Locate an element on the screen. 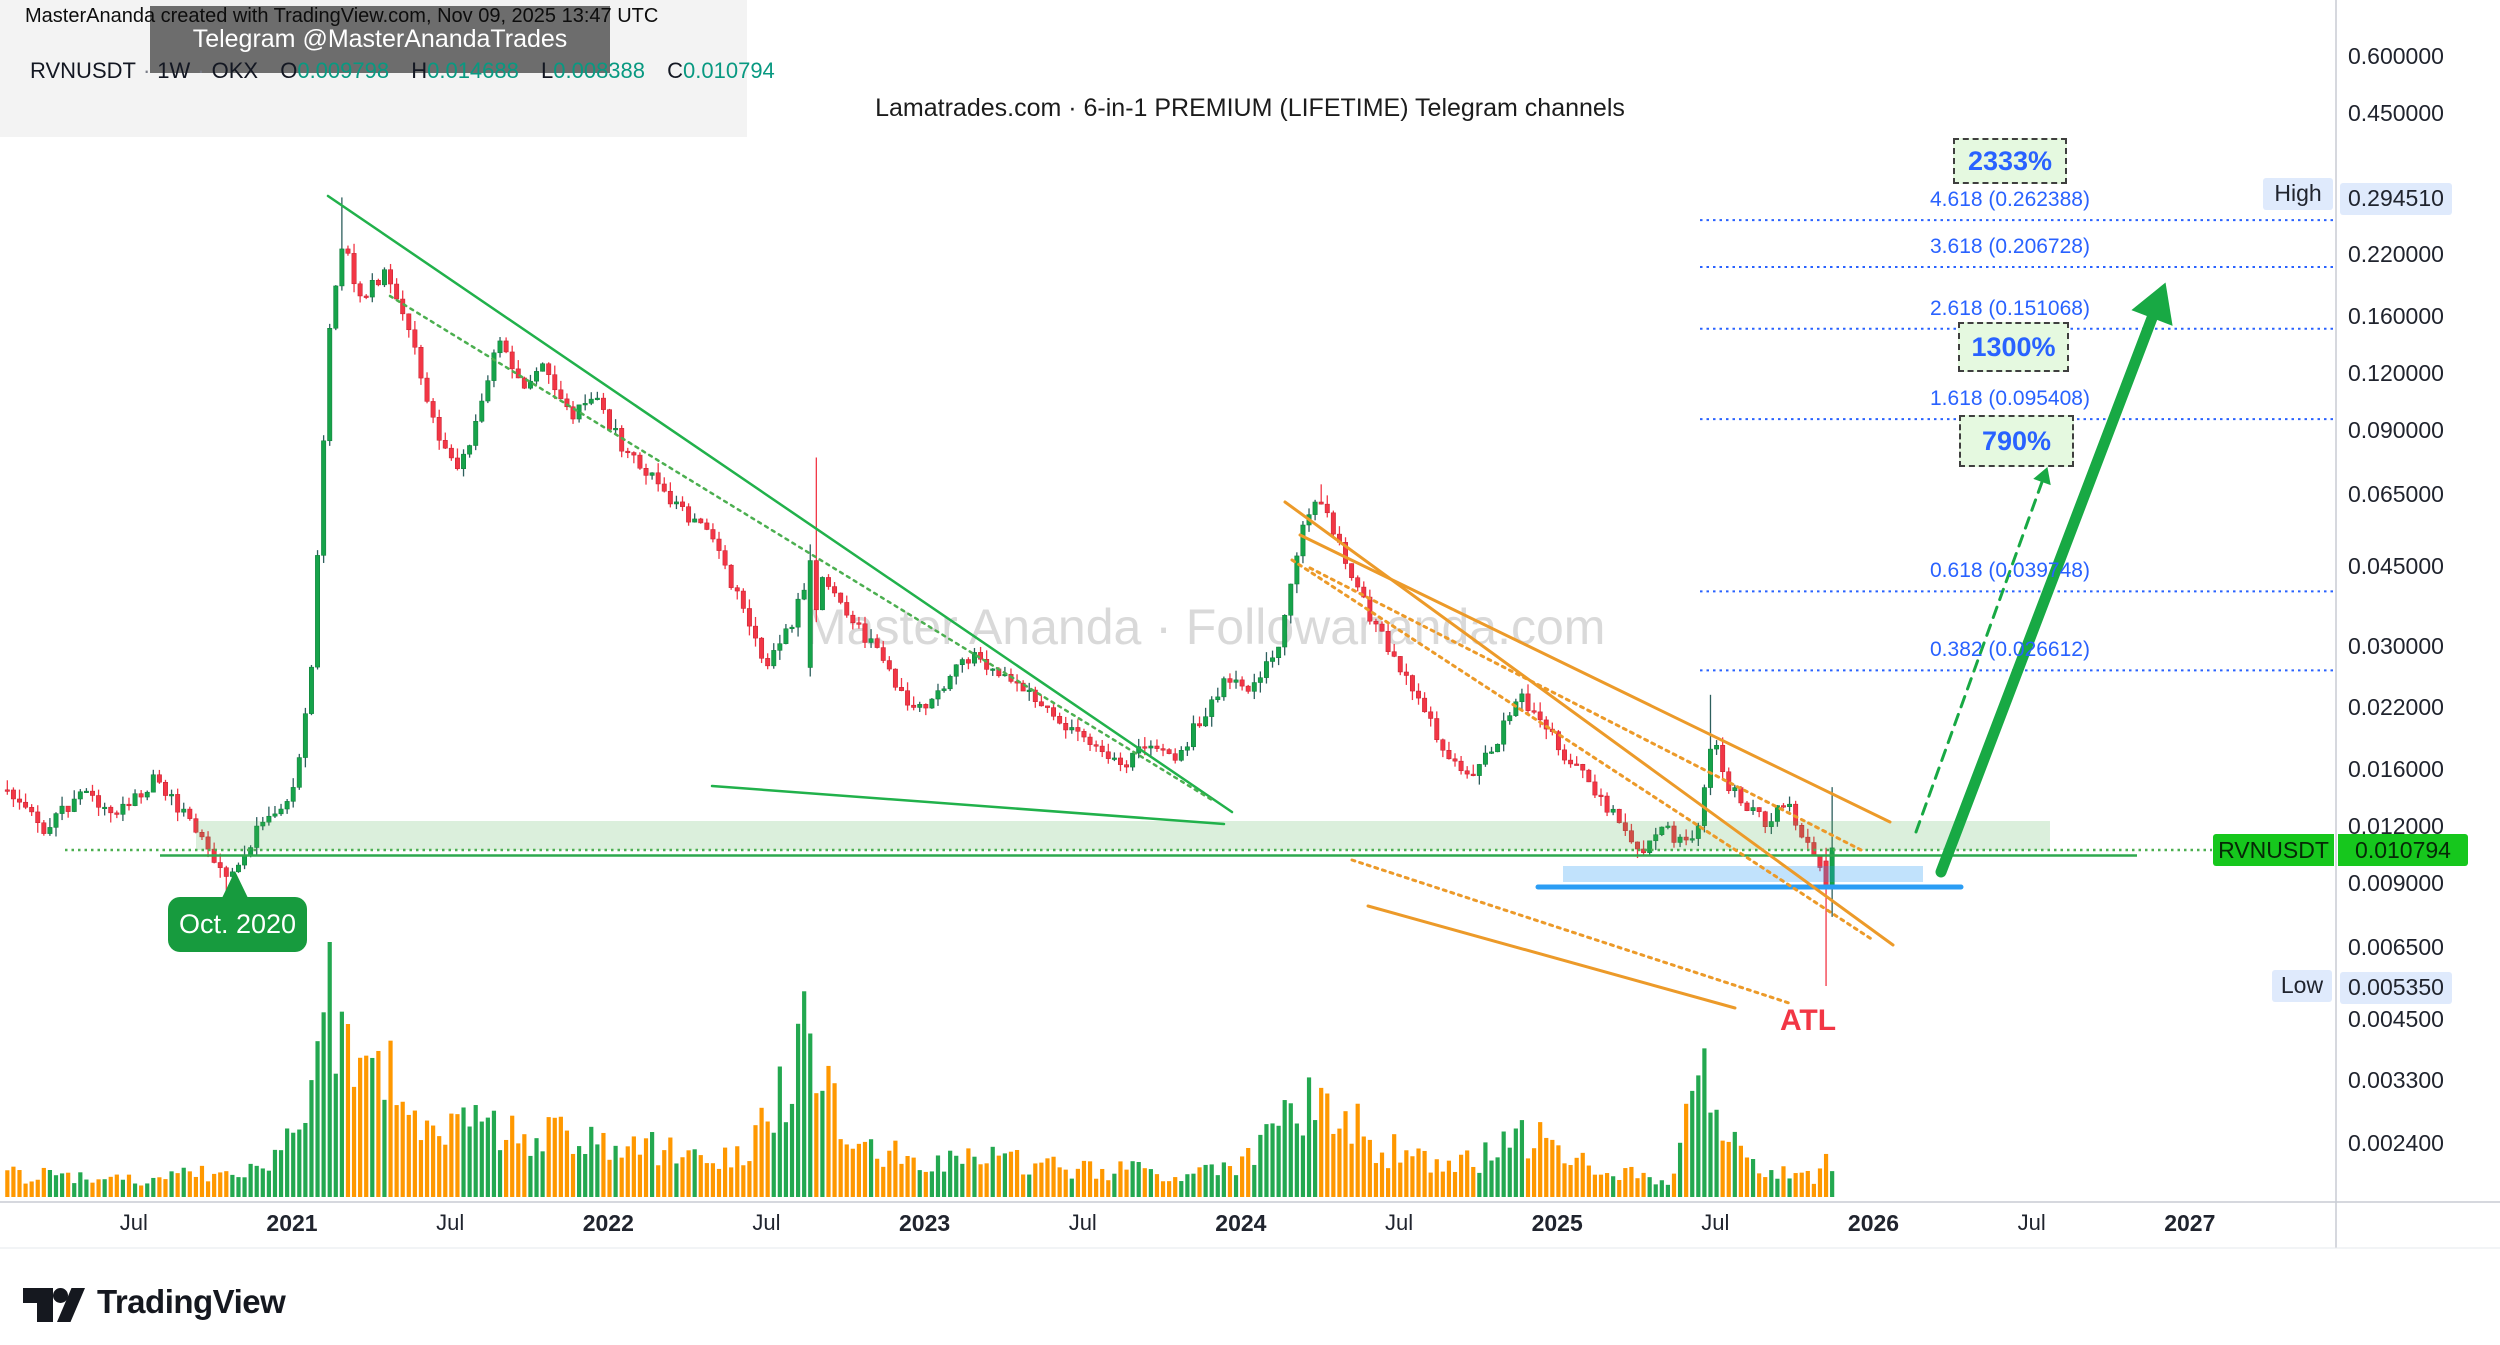 The image size is (2500, 1345). telegram-chip: Telegram @MasterAnandaTrades is located at coordinates (380, 39).